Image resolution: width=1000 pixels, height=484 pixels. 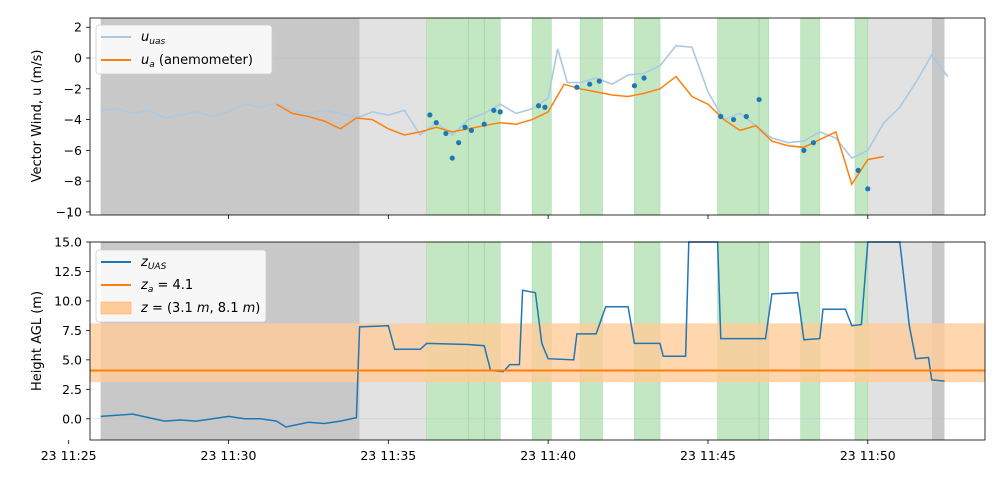 What do you see at coordinates (200, 308) in the screenshot?
I see `legend-label-band: z = (3.1 m, 8.1 m)` at bounding box center [200, 308].